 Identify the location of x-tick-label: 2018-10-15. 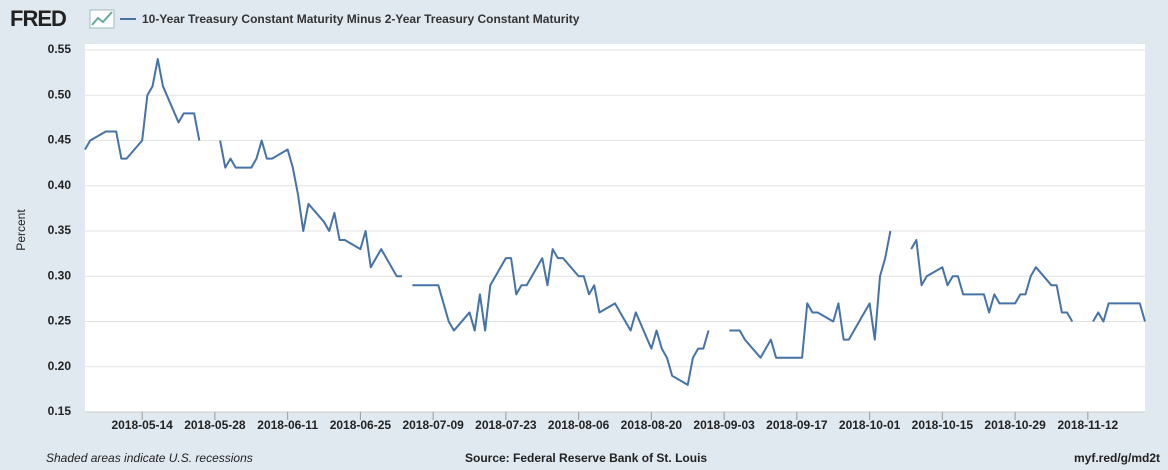
(943, 425).